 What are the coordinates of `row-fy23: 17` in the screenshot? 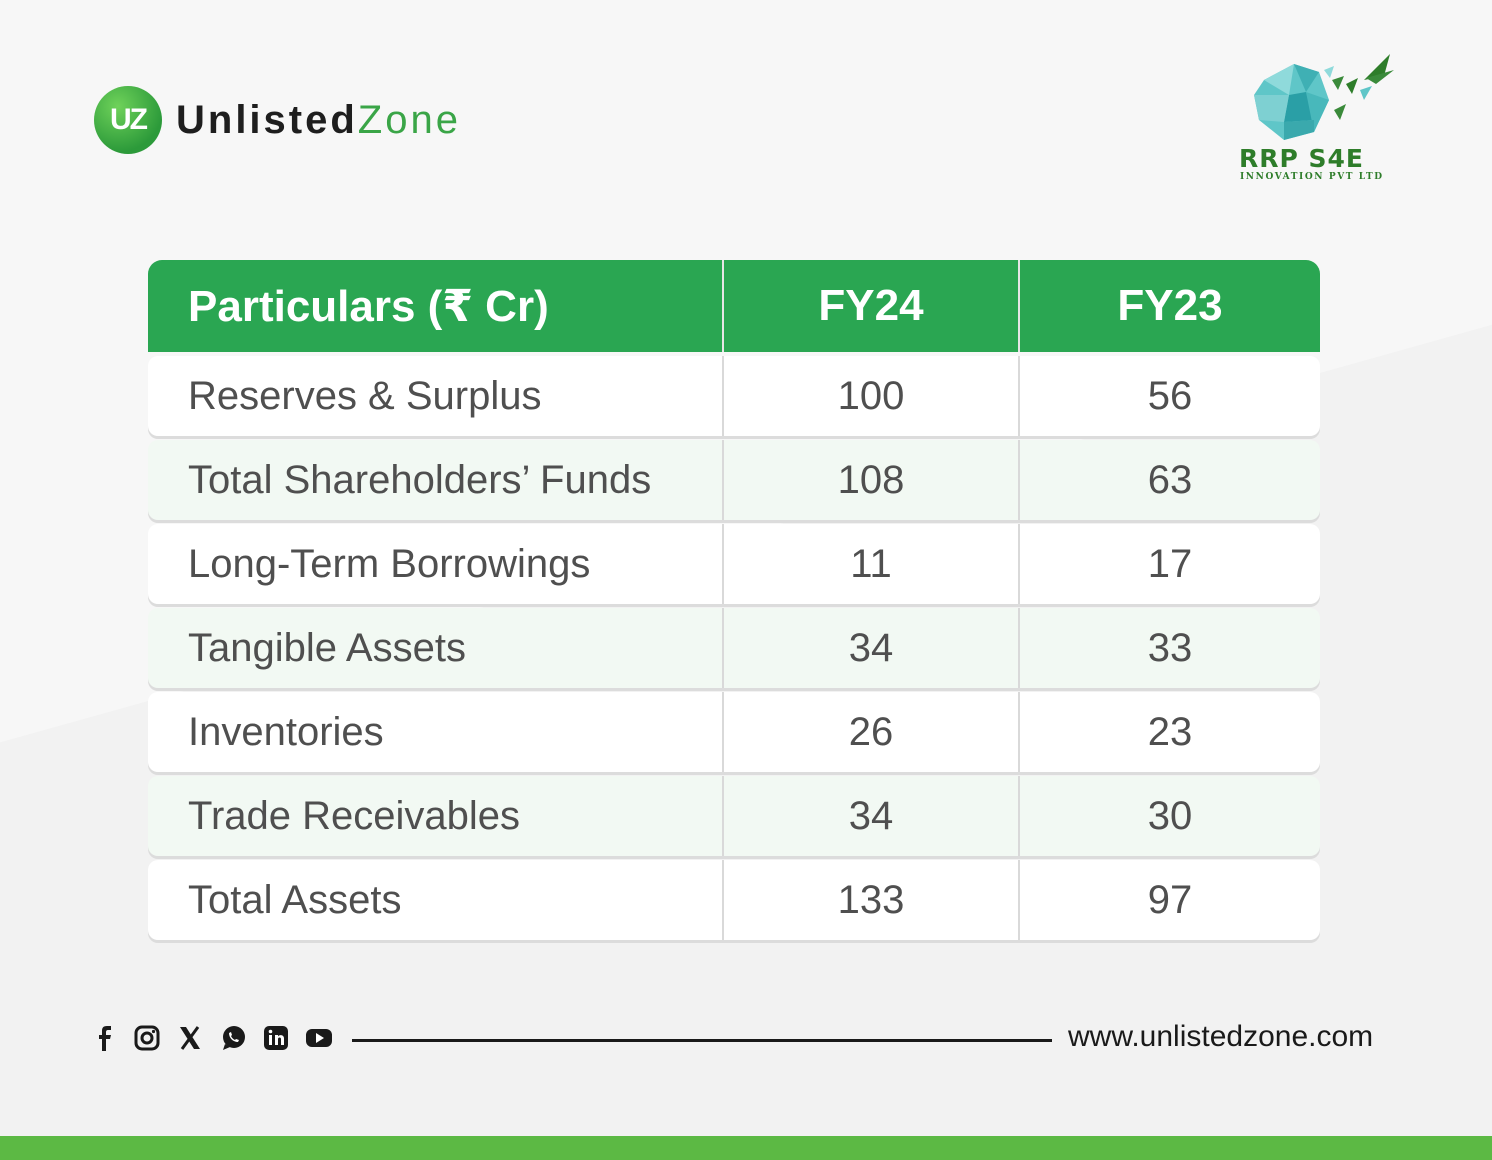 It's located at (1169, 564).